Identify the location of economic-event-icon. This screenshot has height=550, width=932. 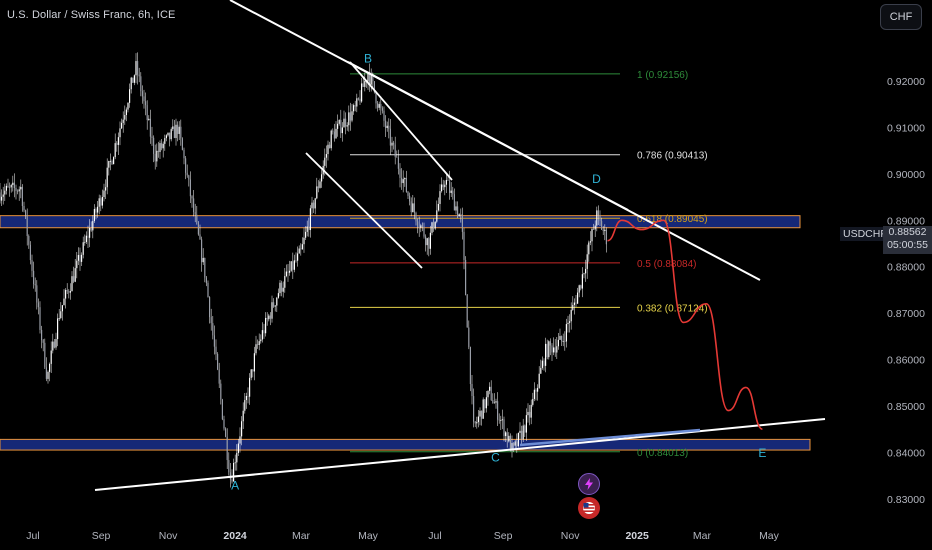
(589, 508).